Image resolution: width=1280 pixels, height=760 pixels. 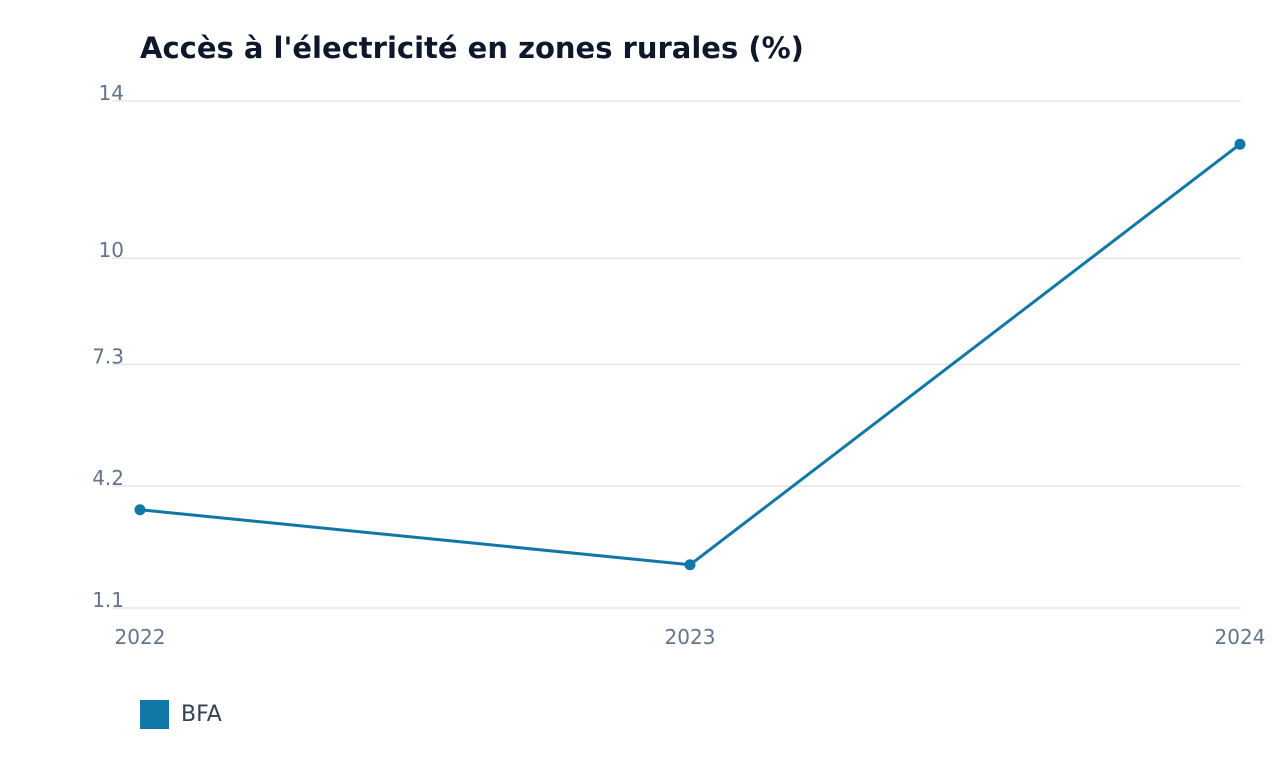 What do you see at coordinates (201, 714) in the screenshot?
I see `legend-label-bfa: BFA` at bounding box center [201, 714].